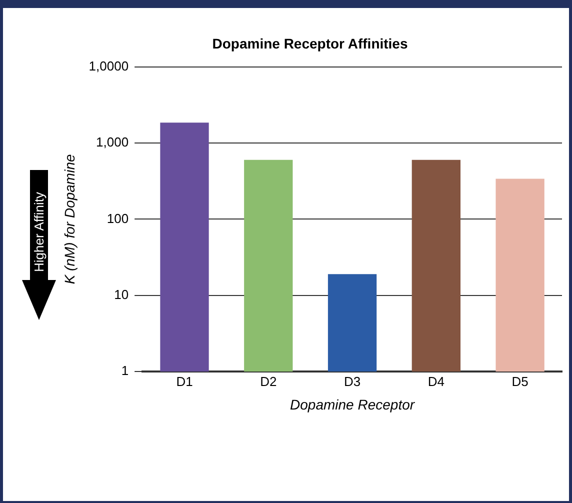 The width and height of the screenshot is (572, 503). Describe the element at coordinates (112, 142) in the screenshot. I see `y-tick-label: 1,000` at that location.